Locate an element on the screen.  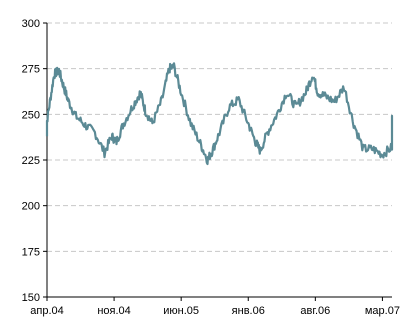
y-tick-label: 225 is located at coordinates (31, 161).